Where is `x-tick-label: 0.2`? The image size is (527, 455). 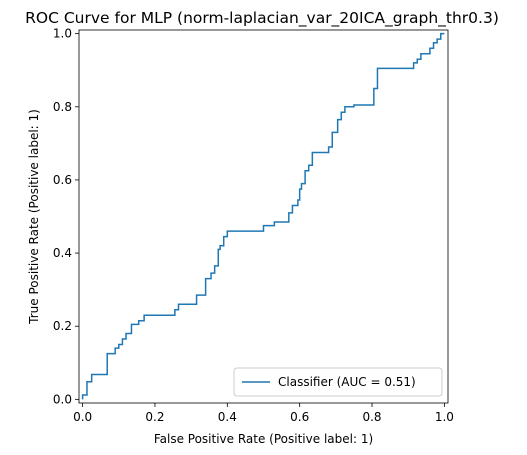 x-tick-label: 0.2 is located at coordinates (154, 417).